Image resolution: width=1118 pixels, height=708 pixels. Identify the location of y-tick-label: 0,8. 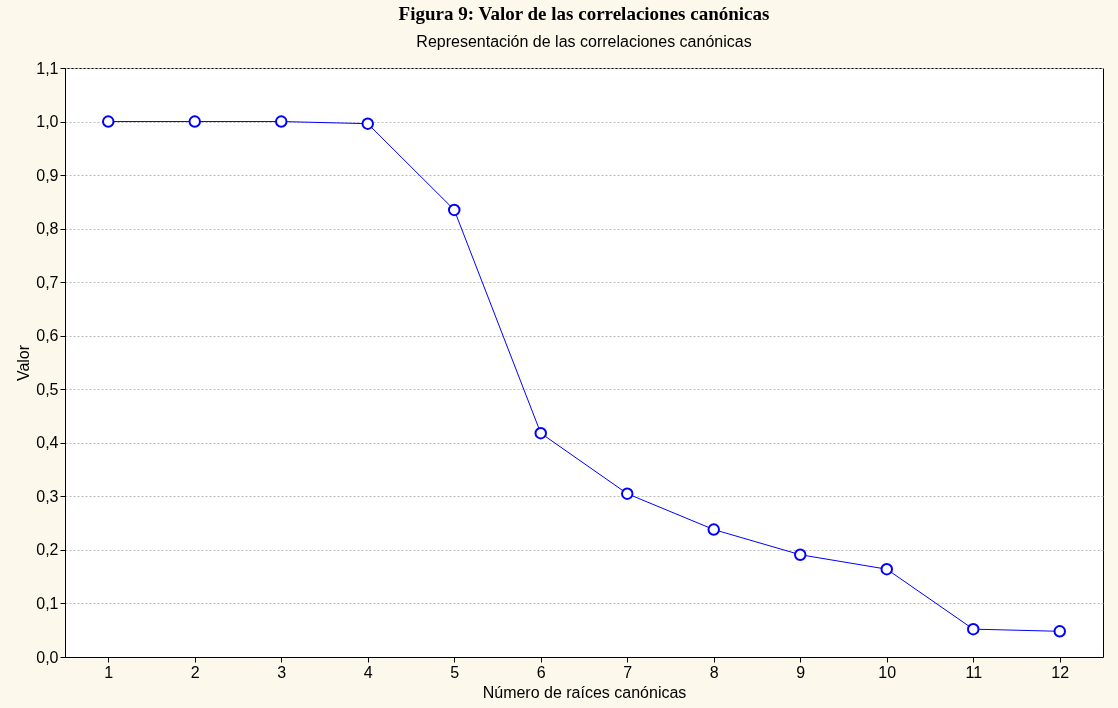
(47, 229).